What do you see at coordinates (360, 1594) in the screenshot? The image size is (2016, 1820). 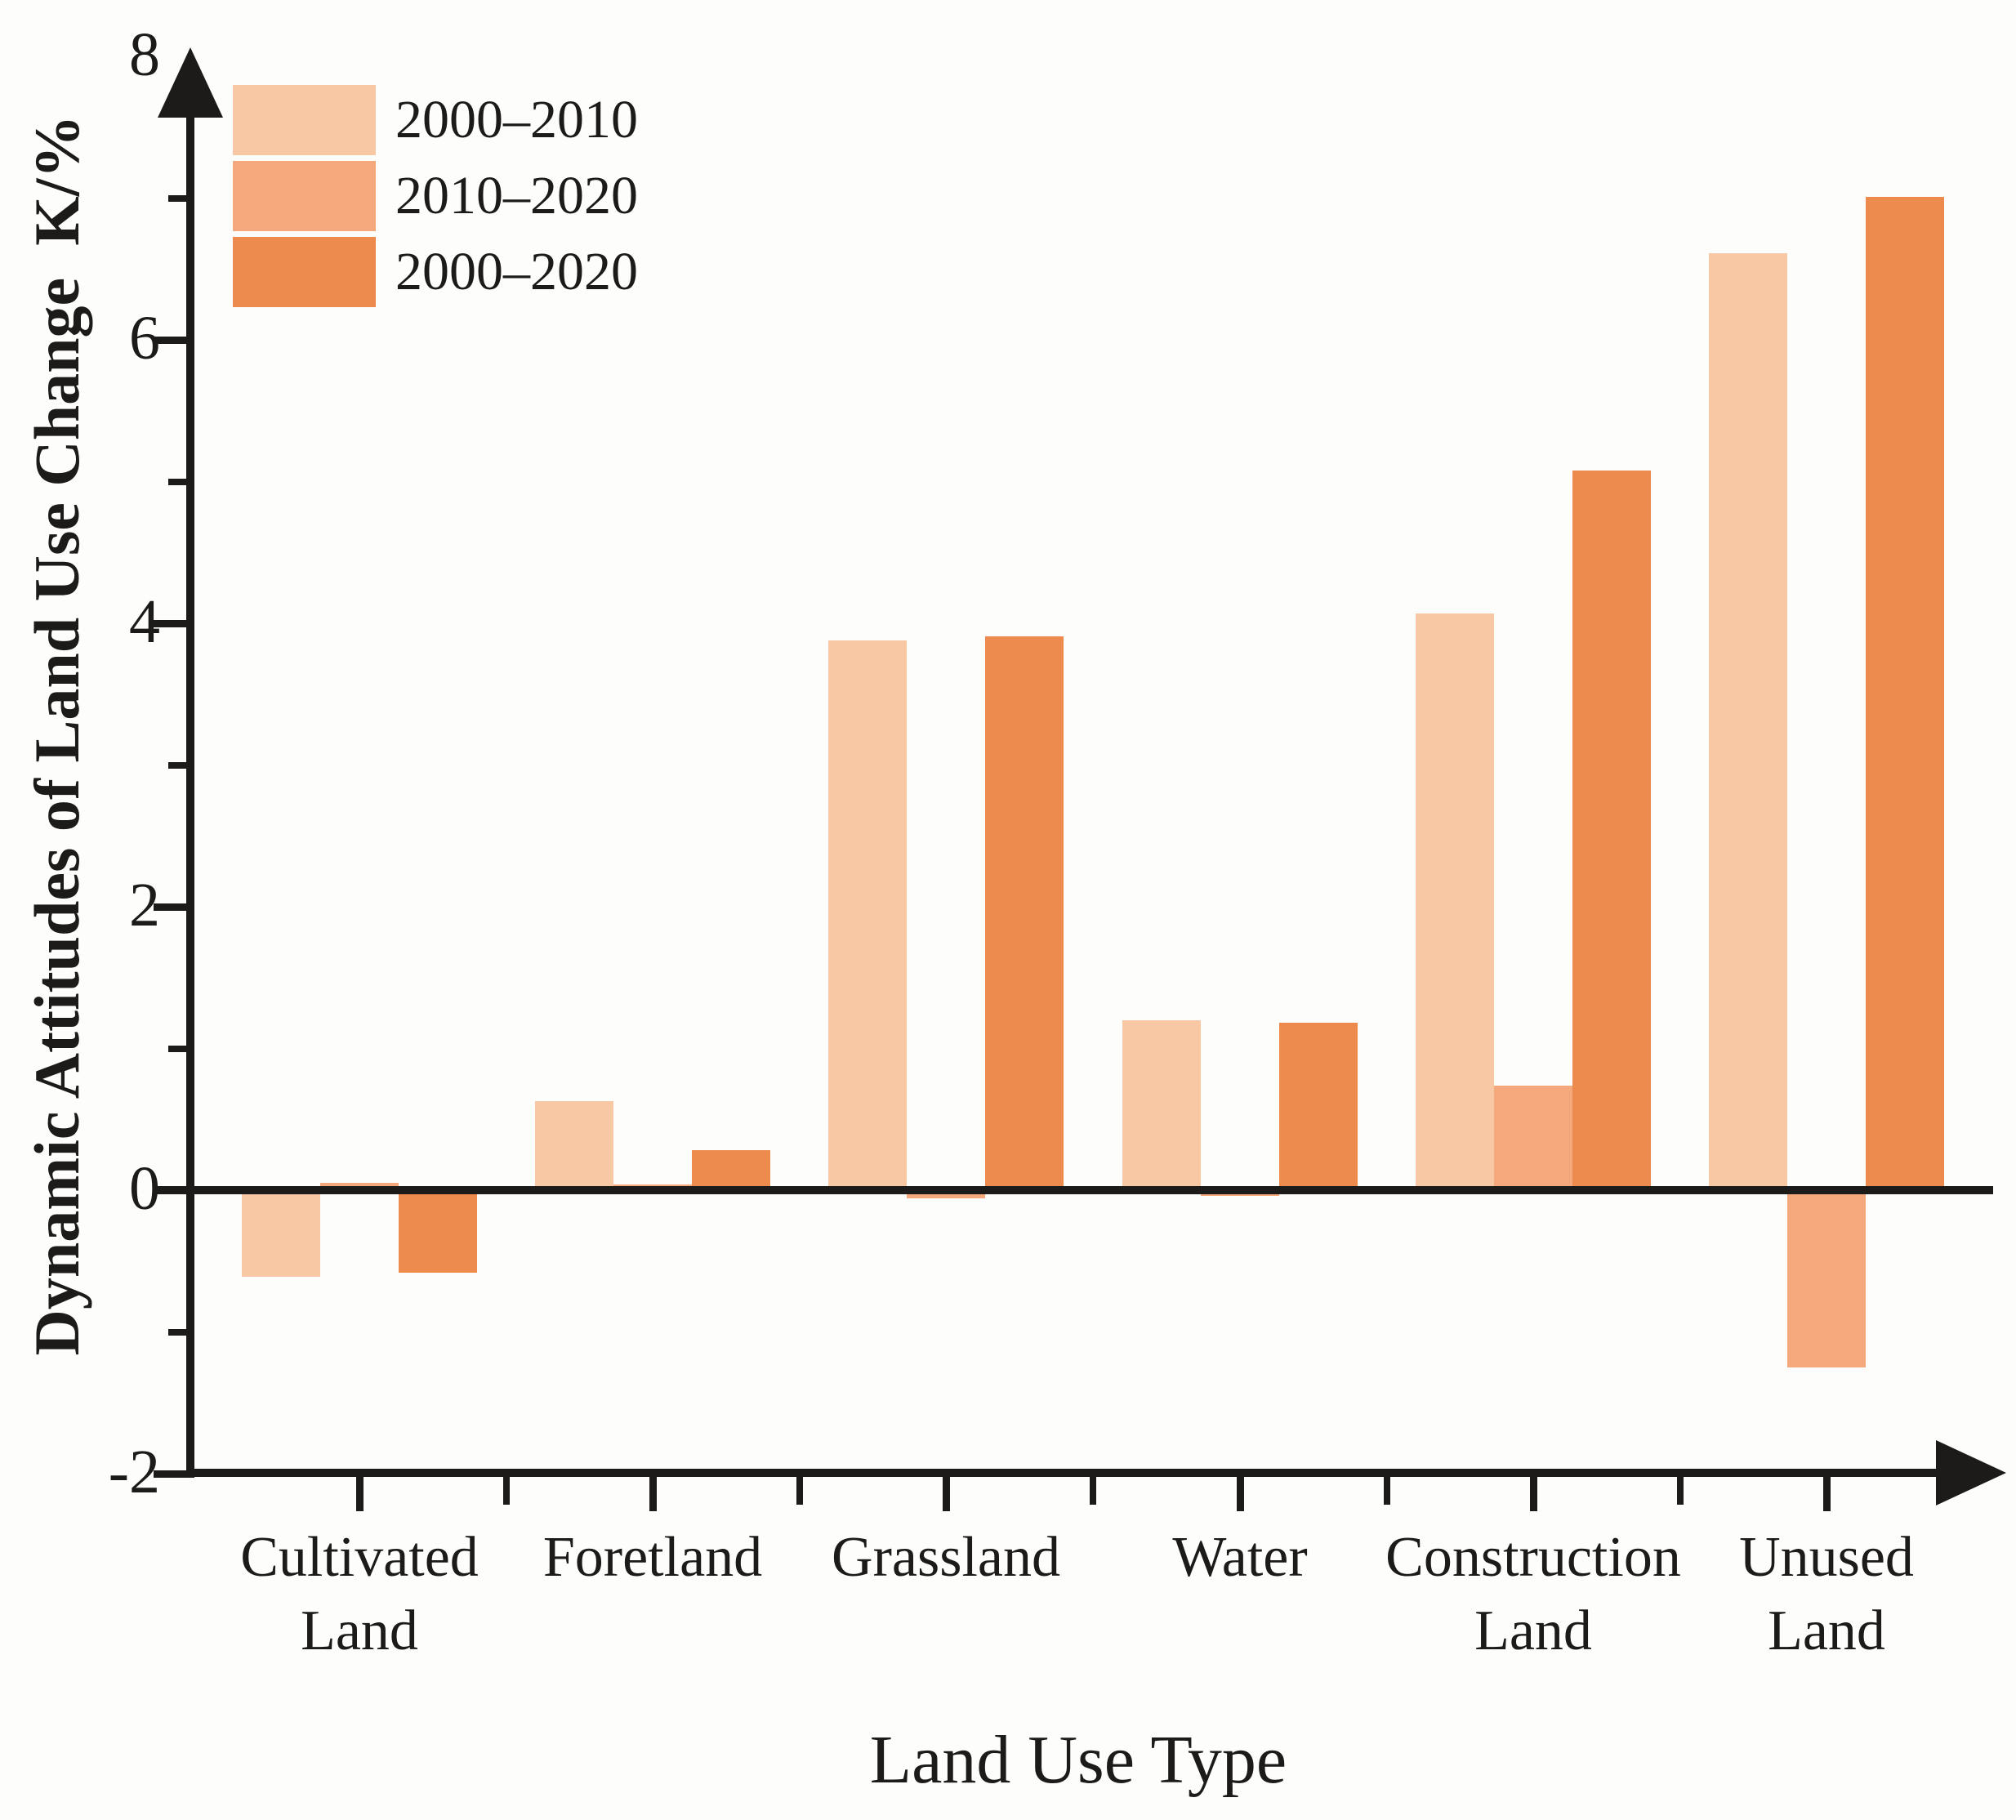 I see `category-label: Cultivated Land` at bounding box center [360, 1594].